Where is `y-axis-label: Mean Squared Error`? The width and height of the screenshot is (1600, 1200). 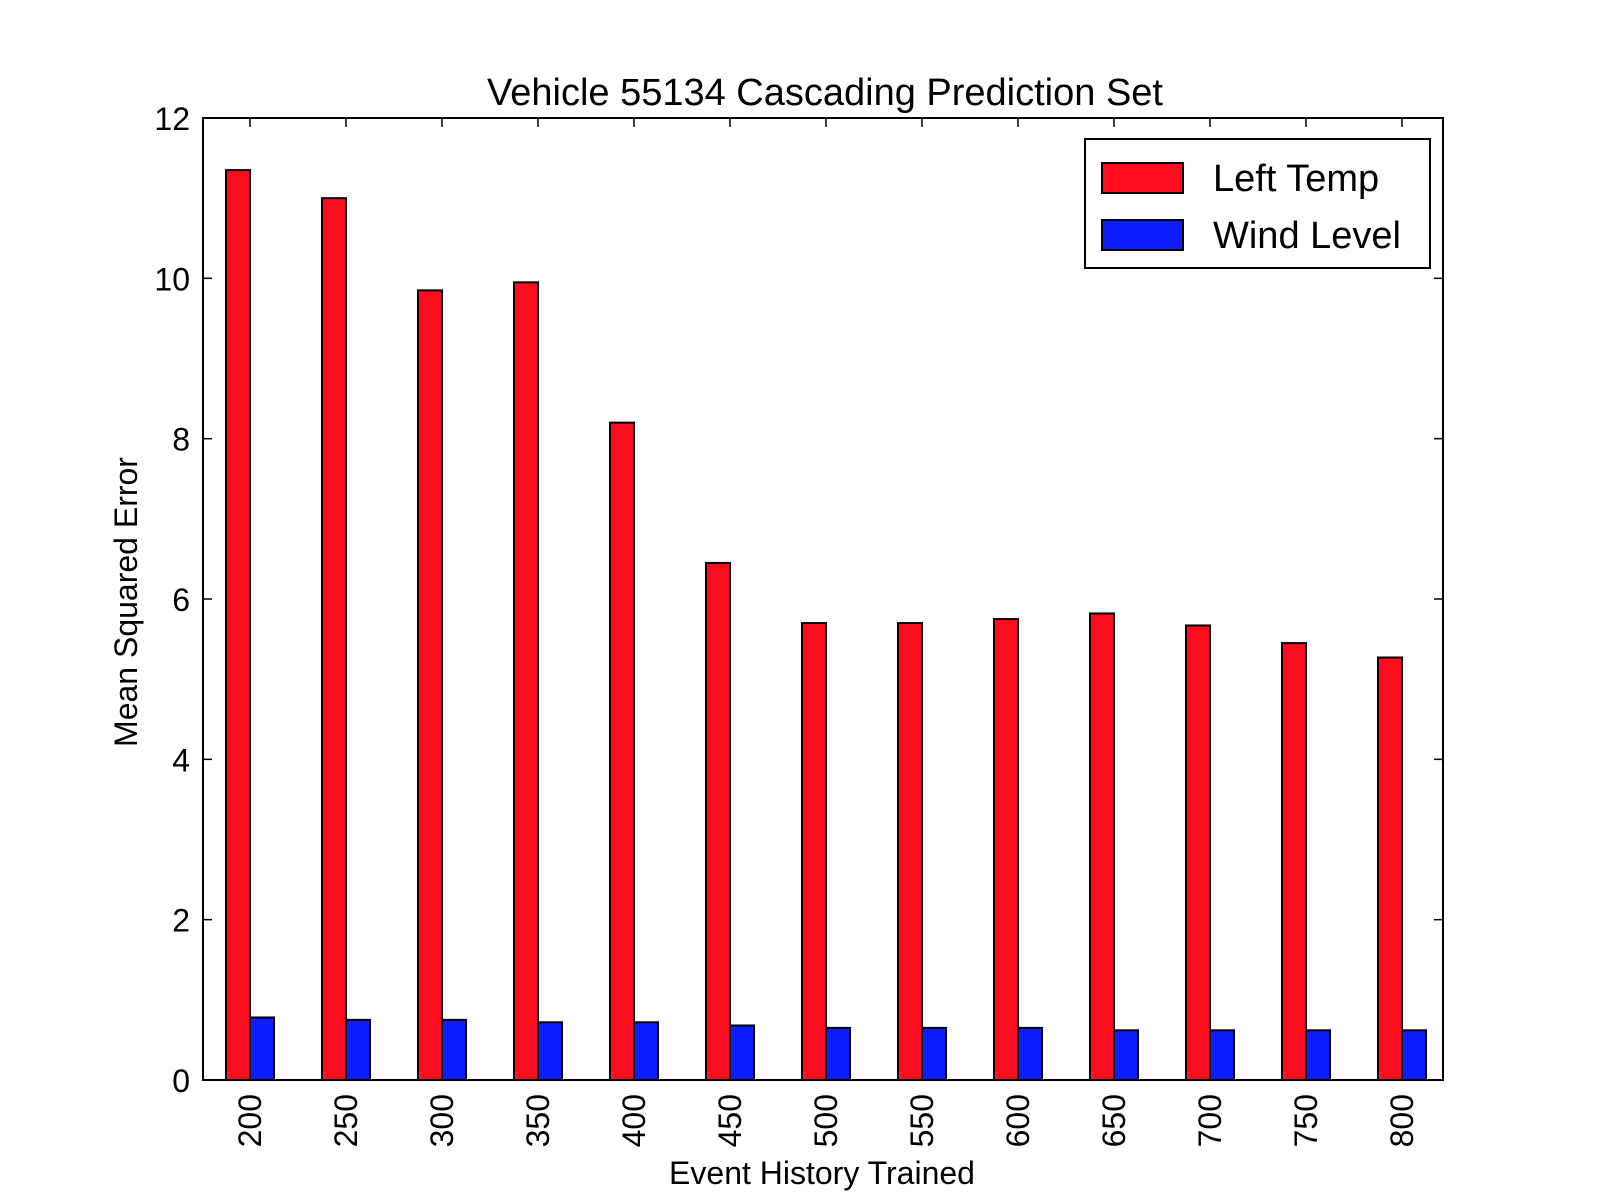
y-axis-label: Mean Squared Error is located at coordinates (126, 602).